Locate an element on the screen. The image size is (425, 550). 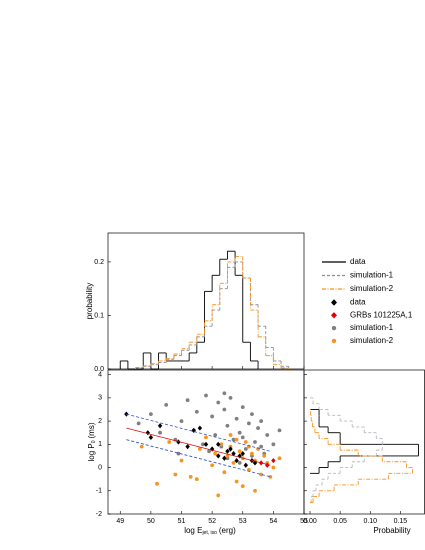
label-subscript: 0 is located at coordinates (94, 441).